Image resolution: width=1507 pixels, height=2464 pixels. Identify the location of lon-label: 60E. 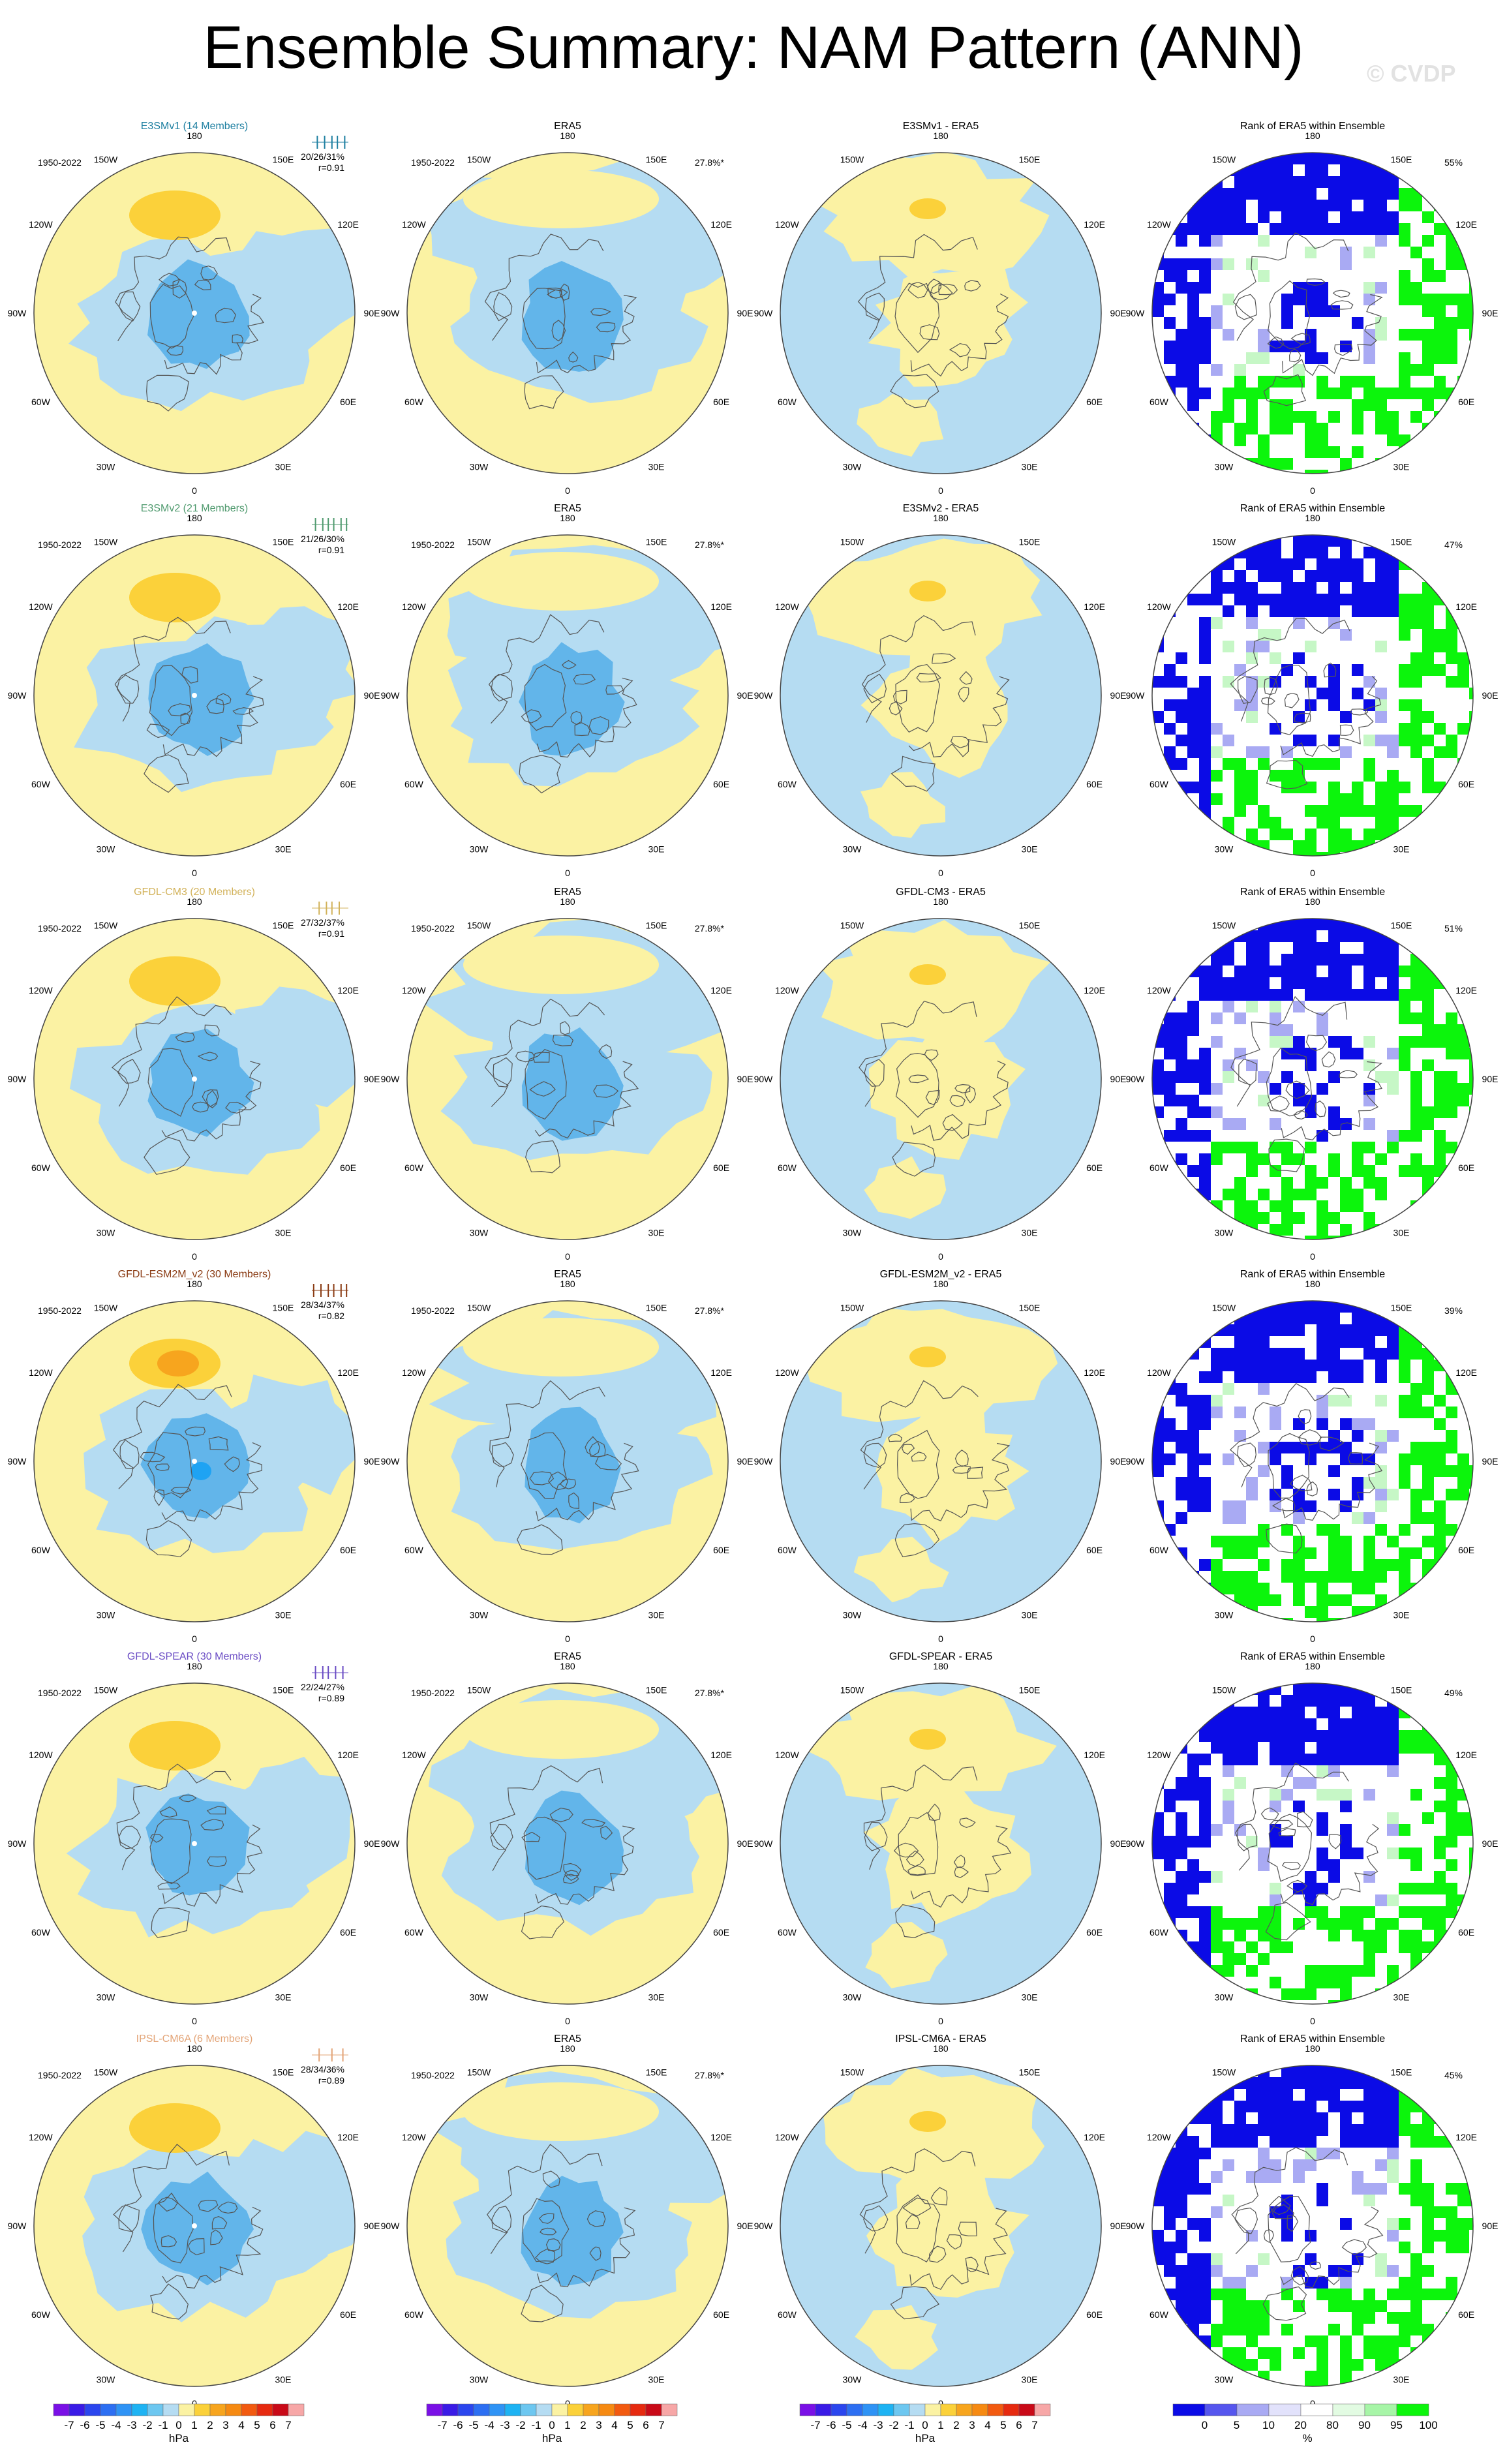
(721, 2314).